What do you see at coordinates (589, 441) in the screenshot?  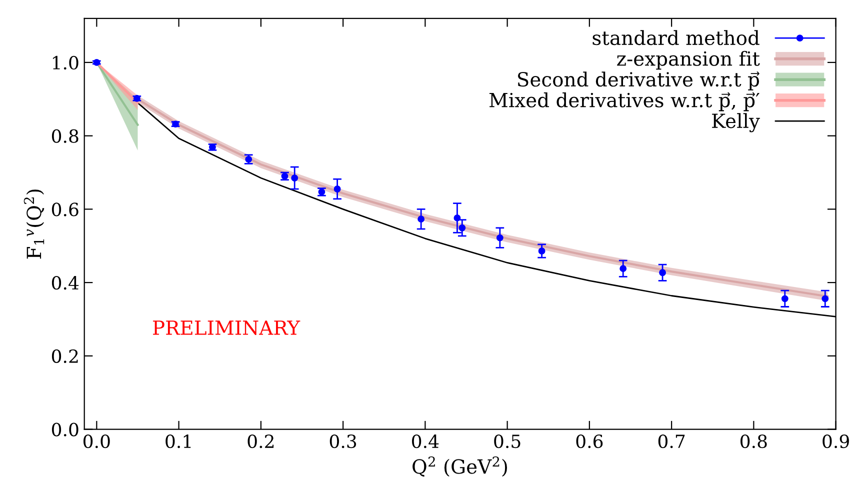 I see `x-tick-label: 0.6` at bounding box center [589, 441].